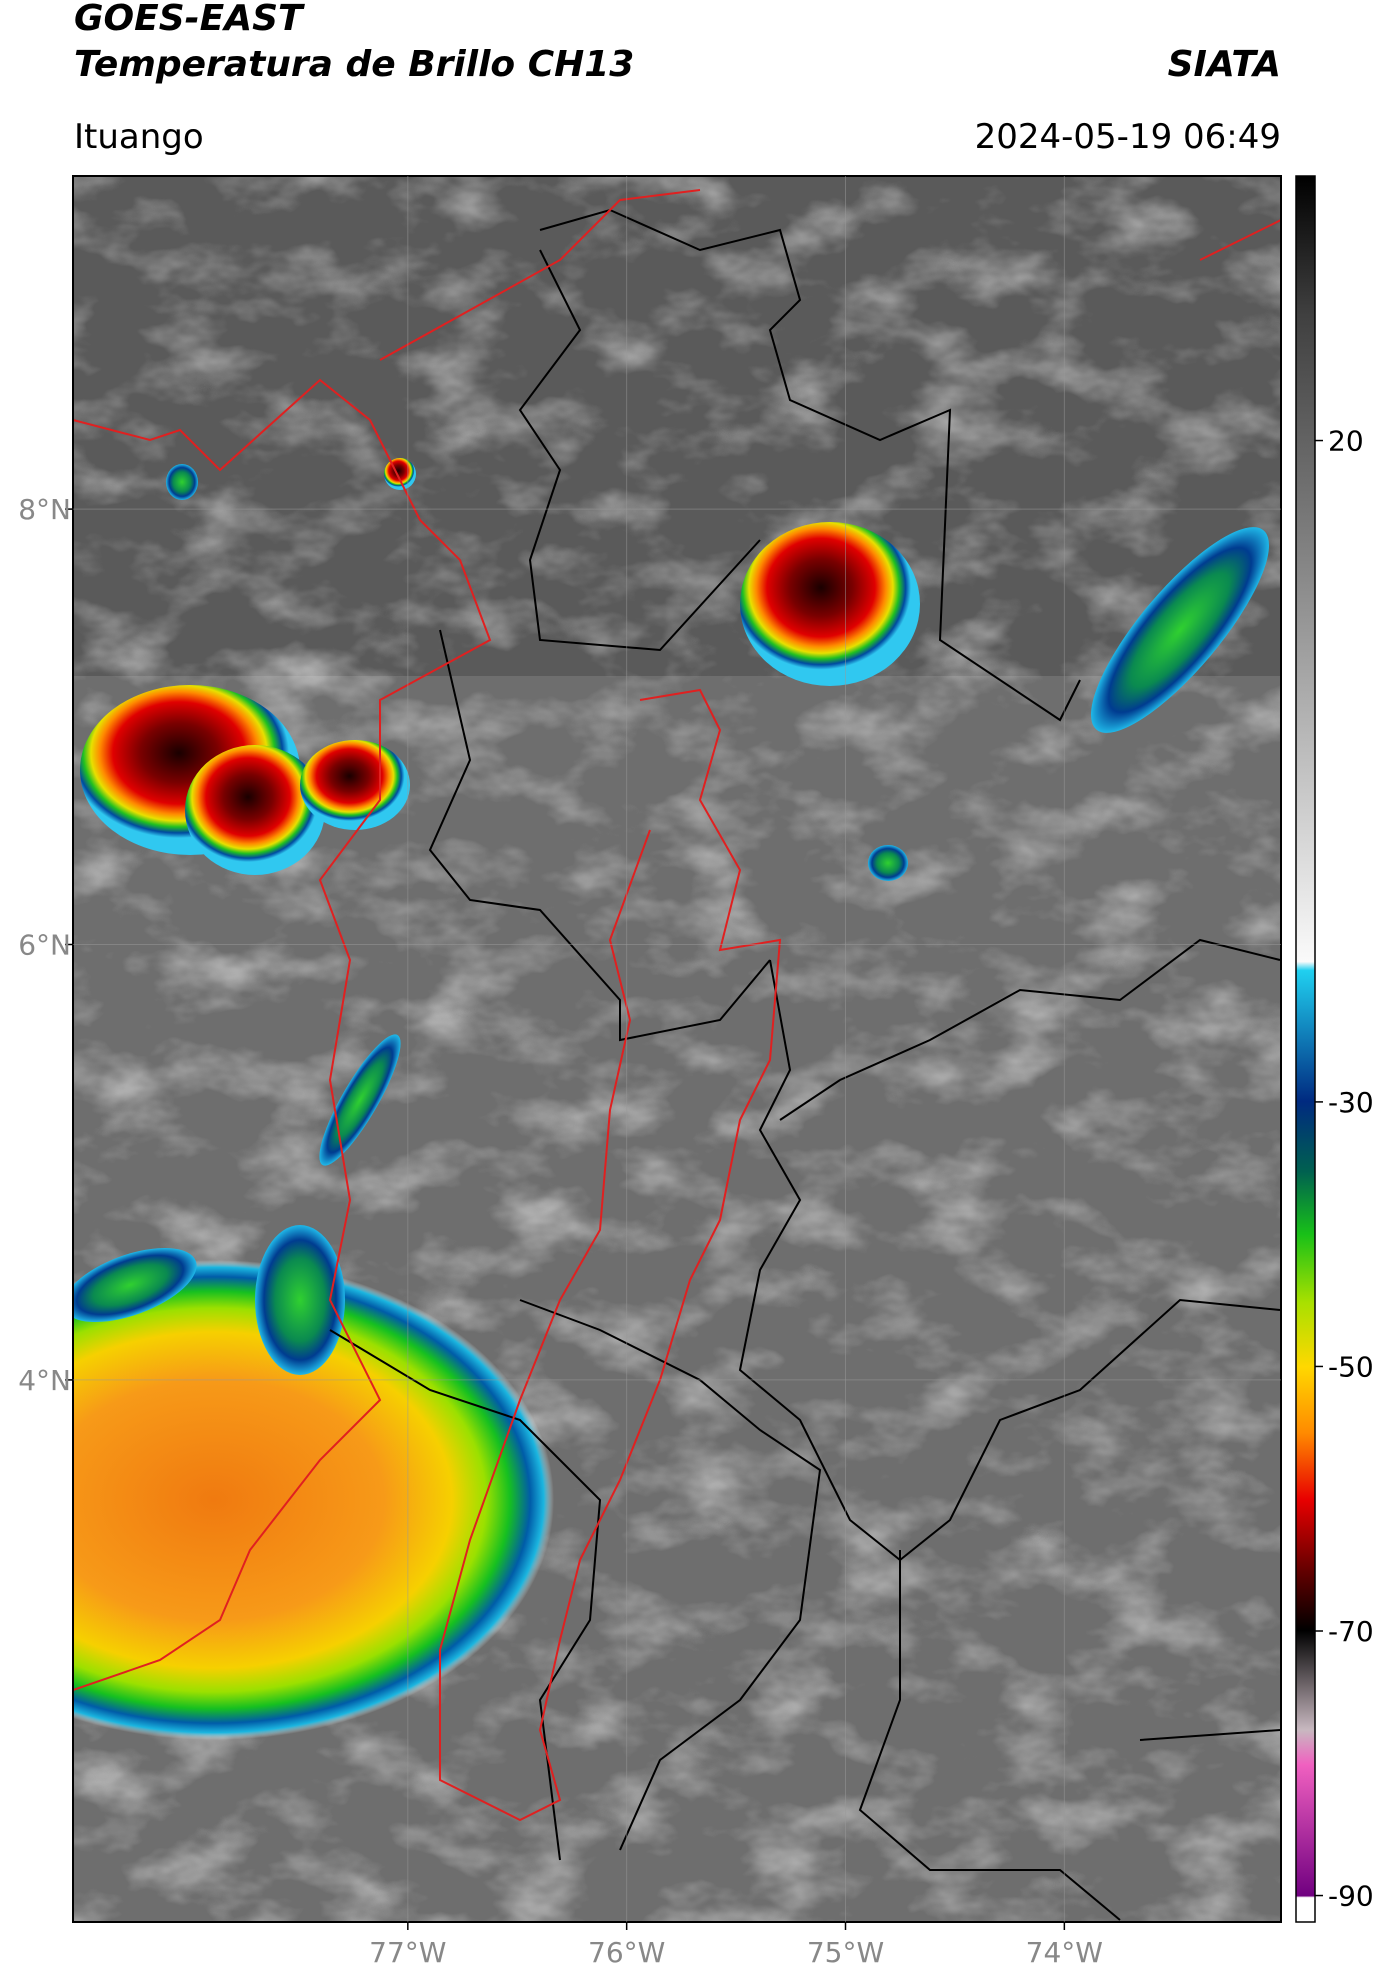 Image resolution: width=1384 pixels, height=1981 pixels. What do you see at coordinates (1351, 1102) in the screenshot?
I see `colorbar-tick-label: -30` at bounding box center [1351, 1102].